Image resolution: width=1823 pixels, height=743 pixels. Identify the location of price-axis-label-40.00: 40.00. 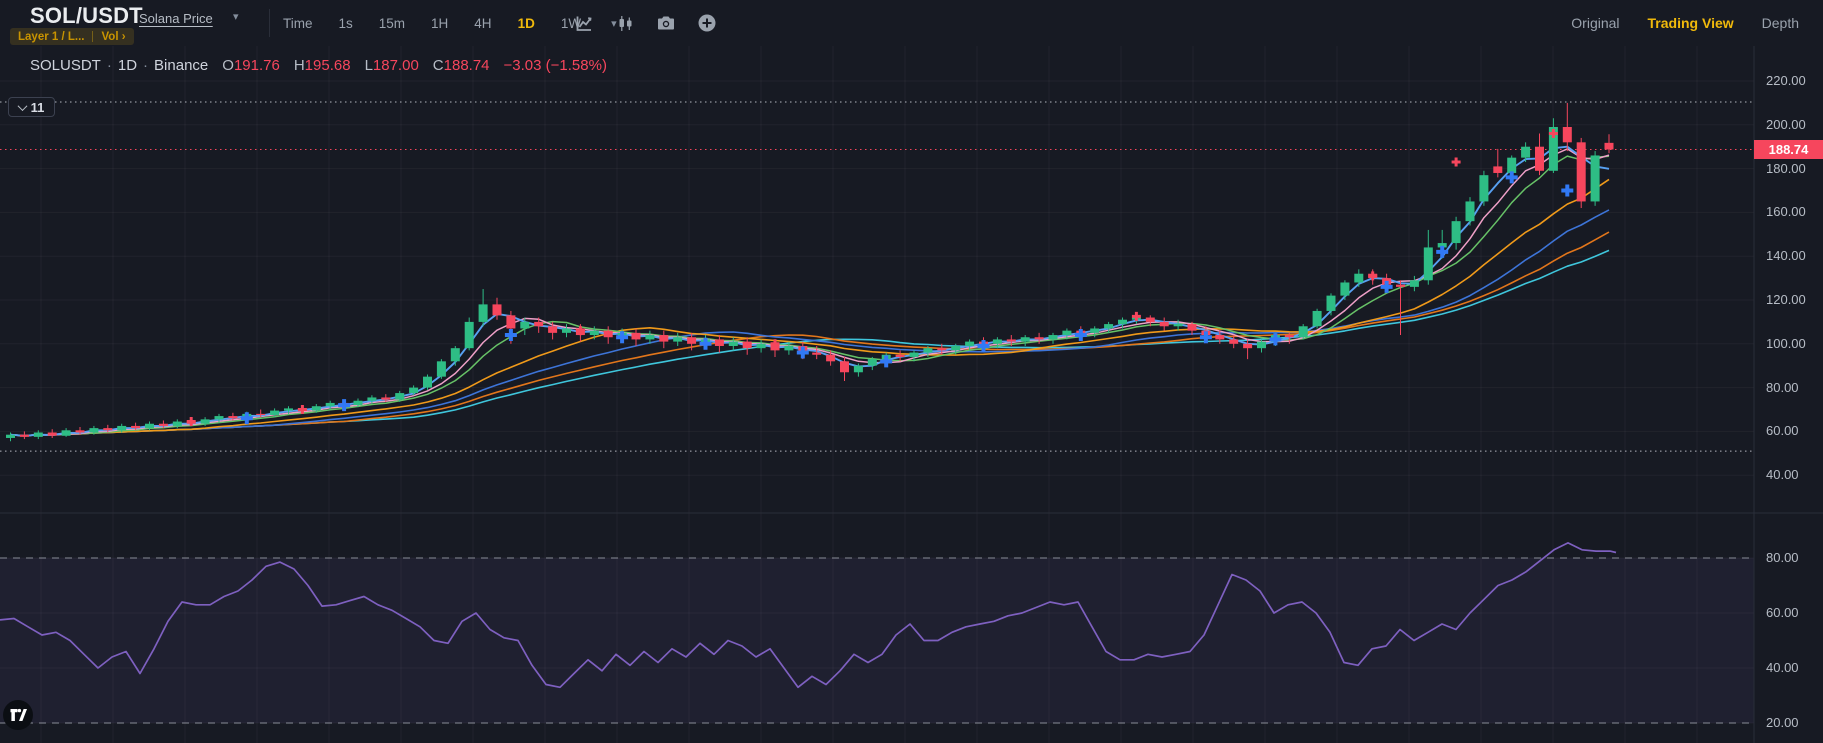
(1782, 475).